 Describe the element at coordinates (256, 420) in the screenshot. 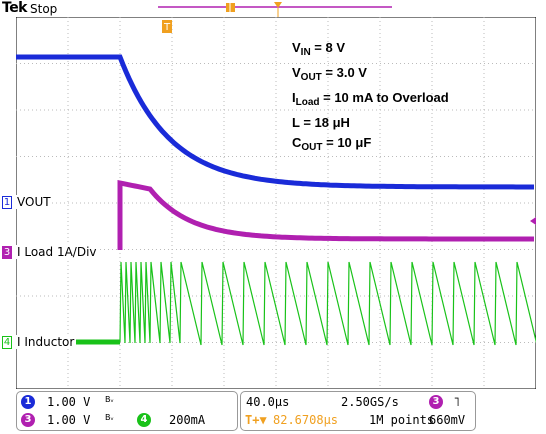

I see `trigger-position-icon: T+▼` at that location.